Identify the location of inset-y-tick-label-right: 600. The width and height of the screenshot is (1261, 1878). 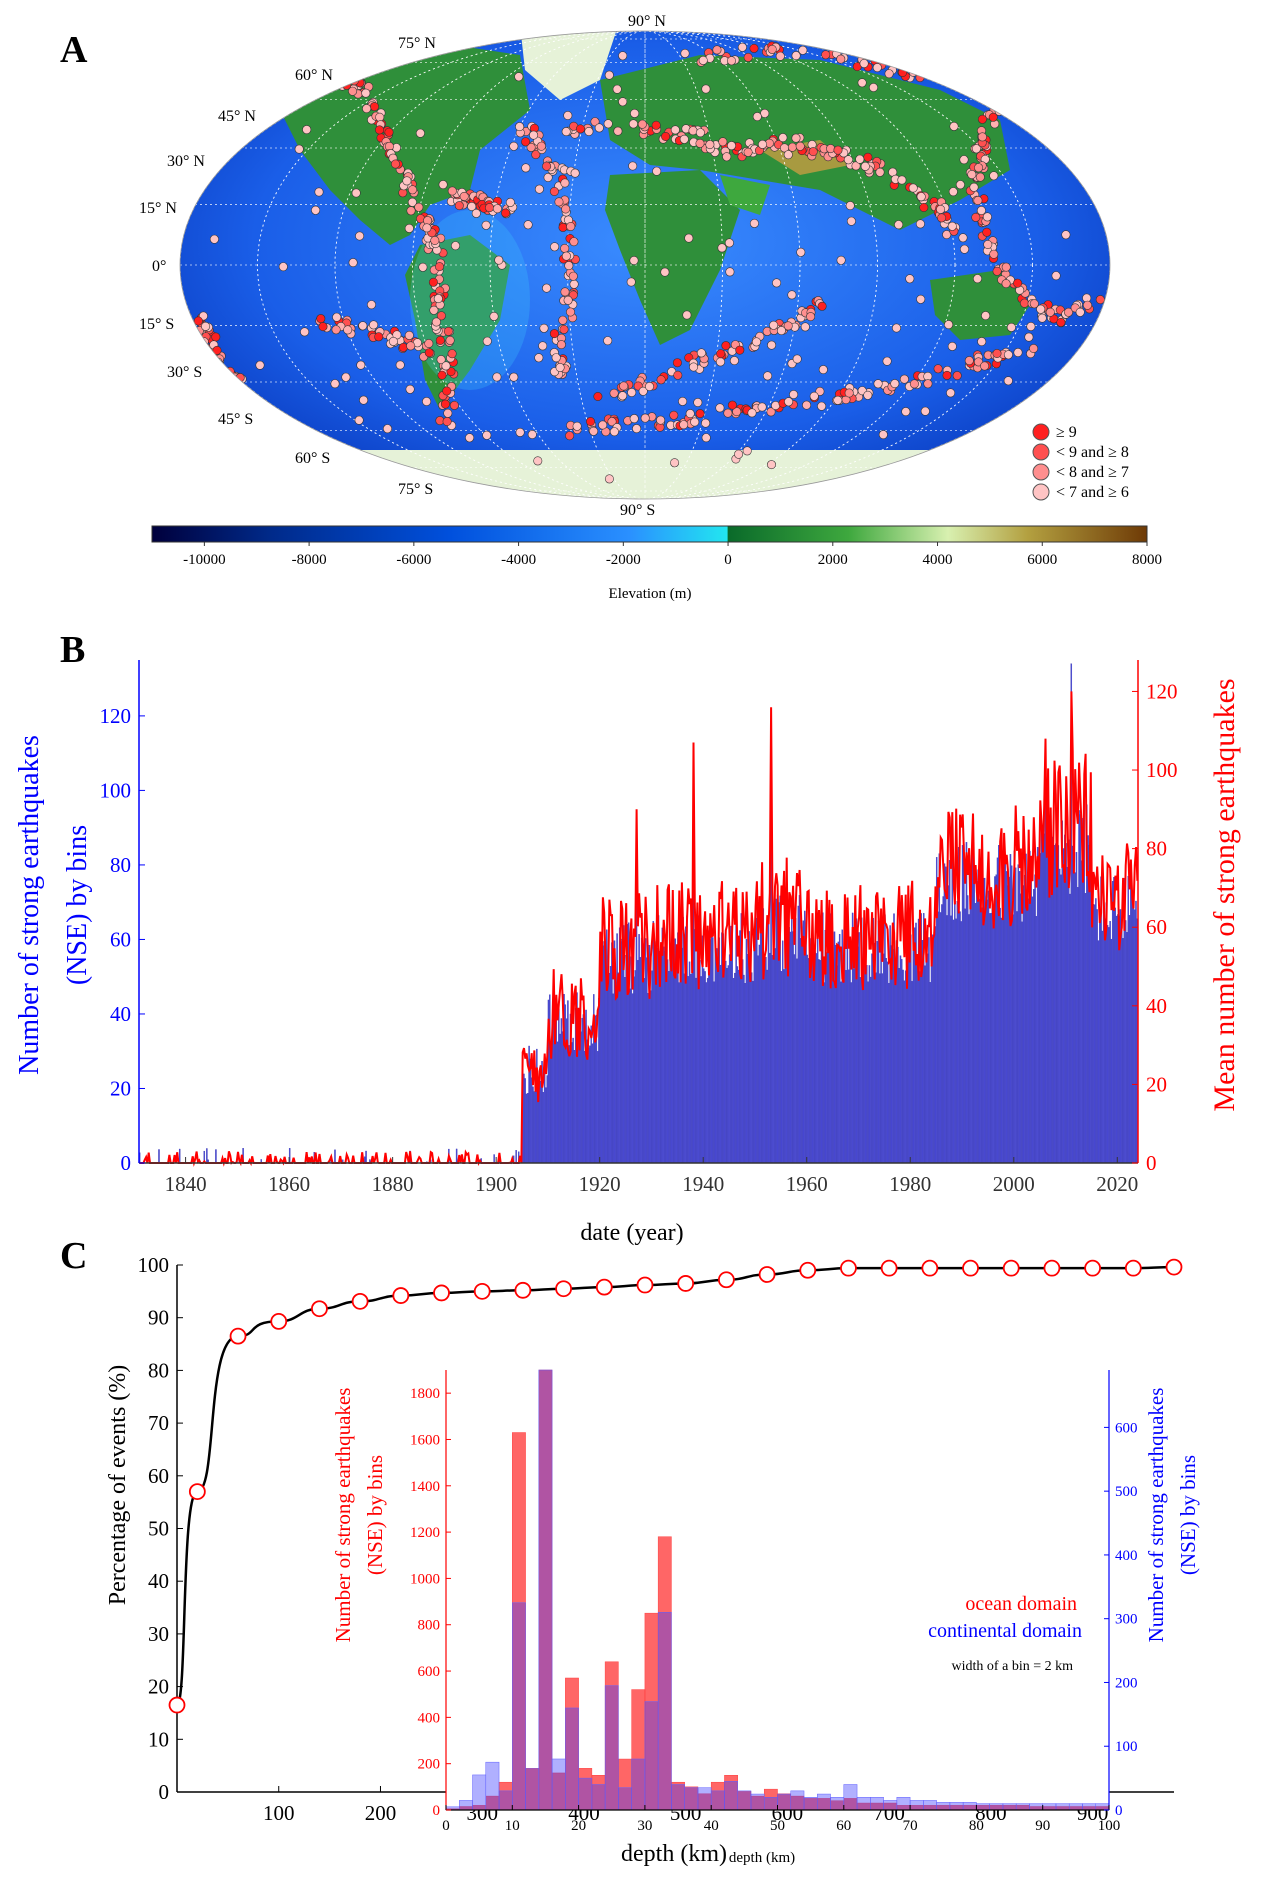
(1126, 1428).